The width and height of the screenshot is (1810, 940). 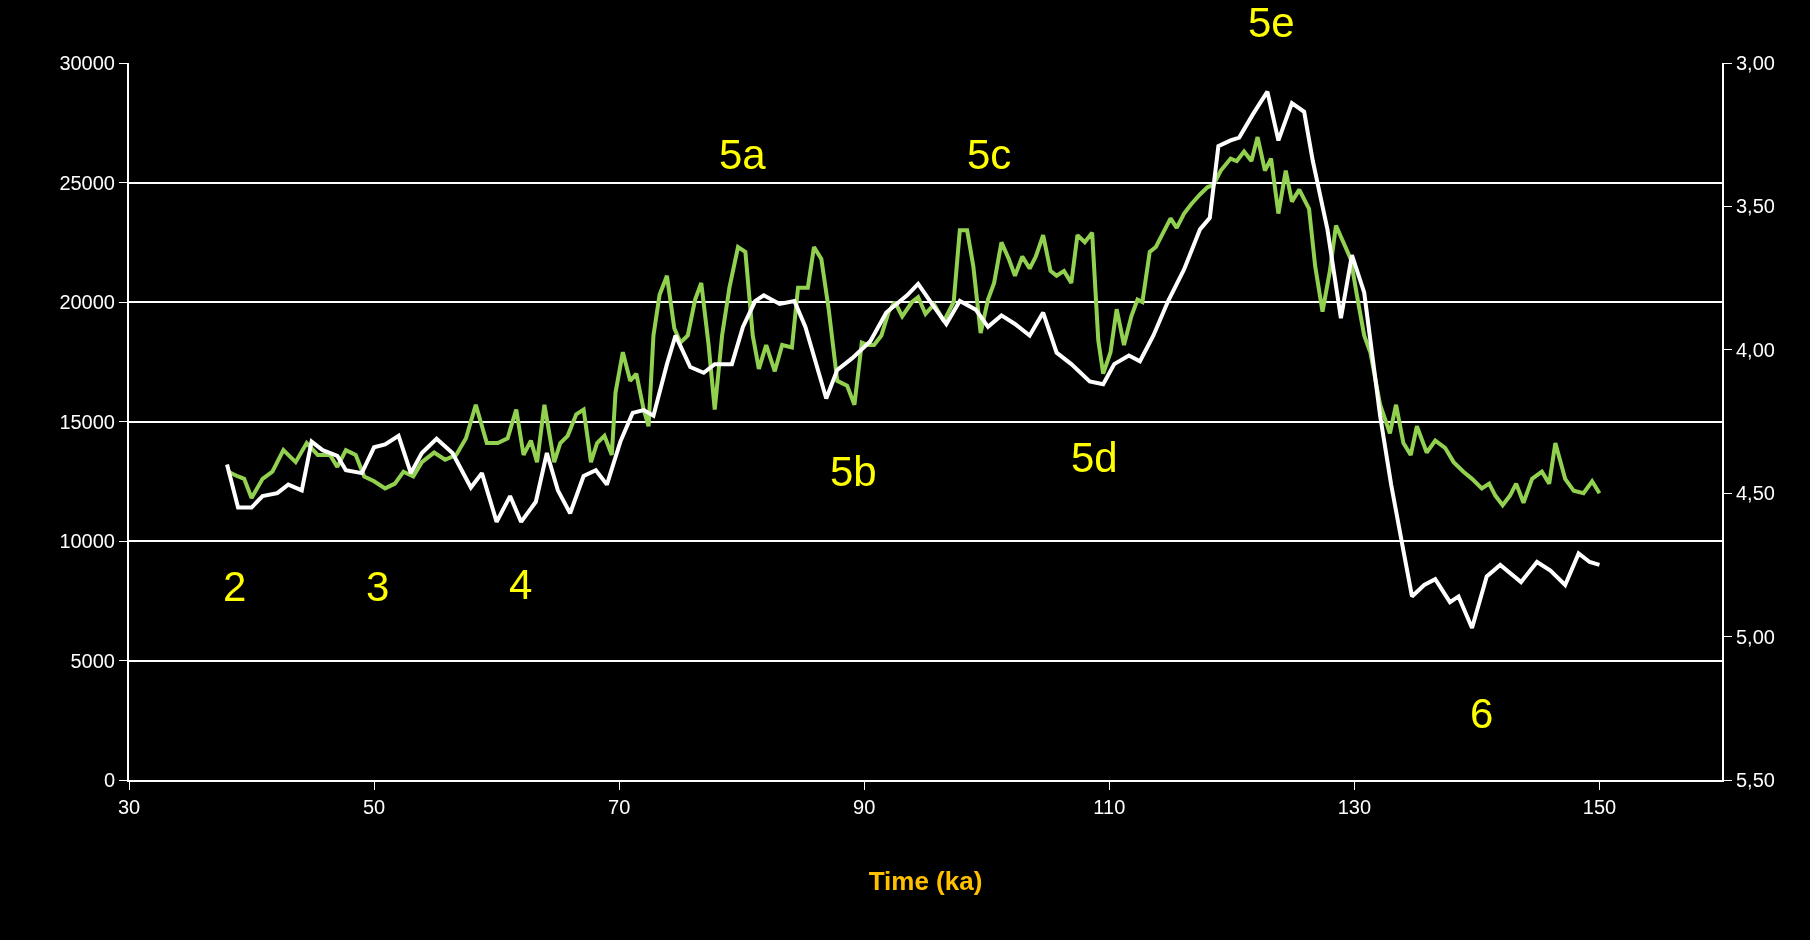 I want to click on annotation: 4, so click(x=521, y=584).